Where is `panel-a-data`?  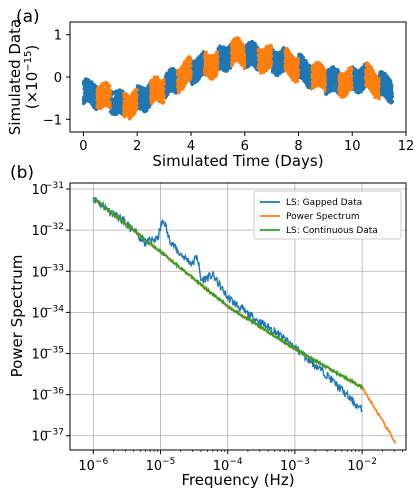 panel-a-data is located at coordinates (237, 78).